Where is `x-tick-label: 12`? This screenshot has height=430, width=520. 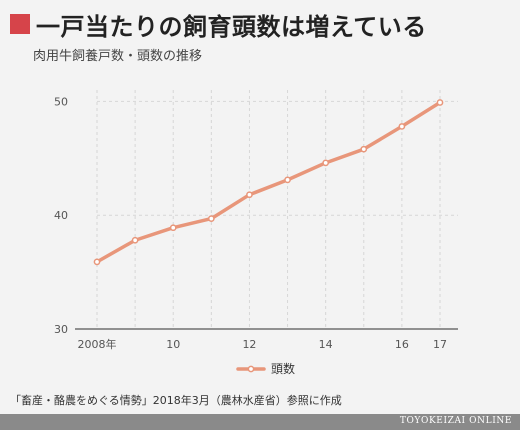
x-tick-label: 12 is located at coordinates (249, 344).